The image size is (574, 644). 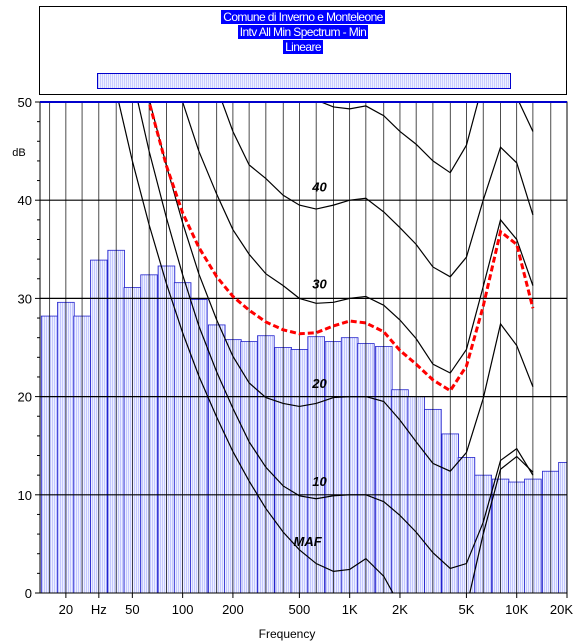 What do you see at coordinates (300, 609) in the screenshot?
I see `x-tick-label: 500` at bounding box center [300, 609].